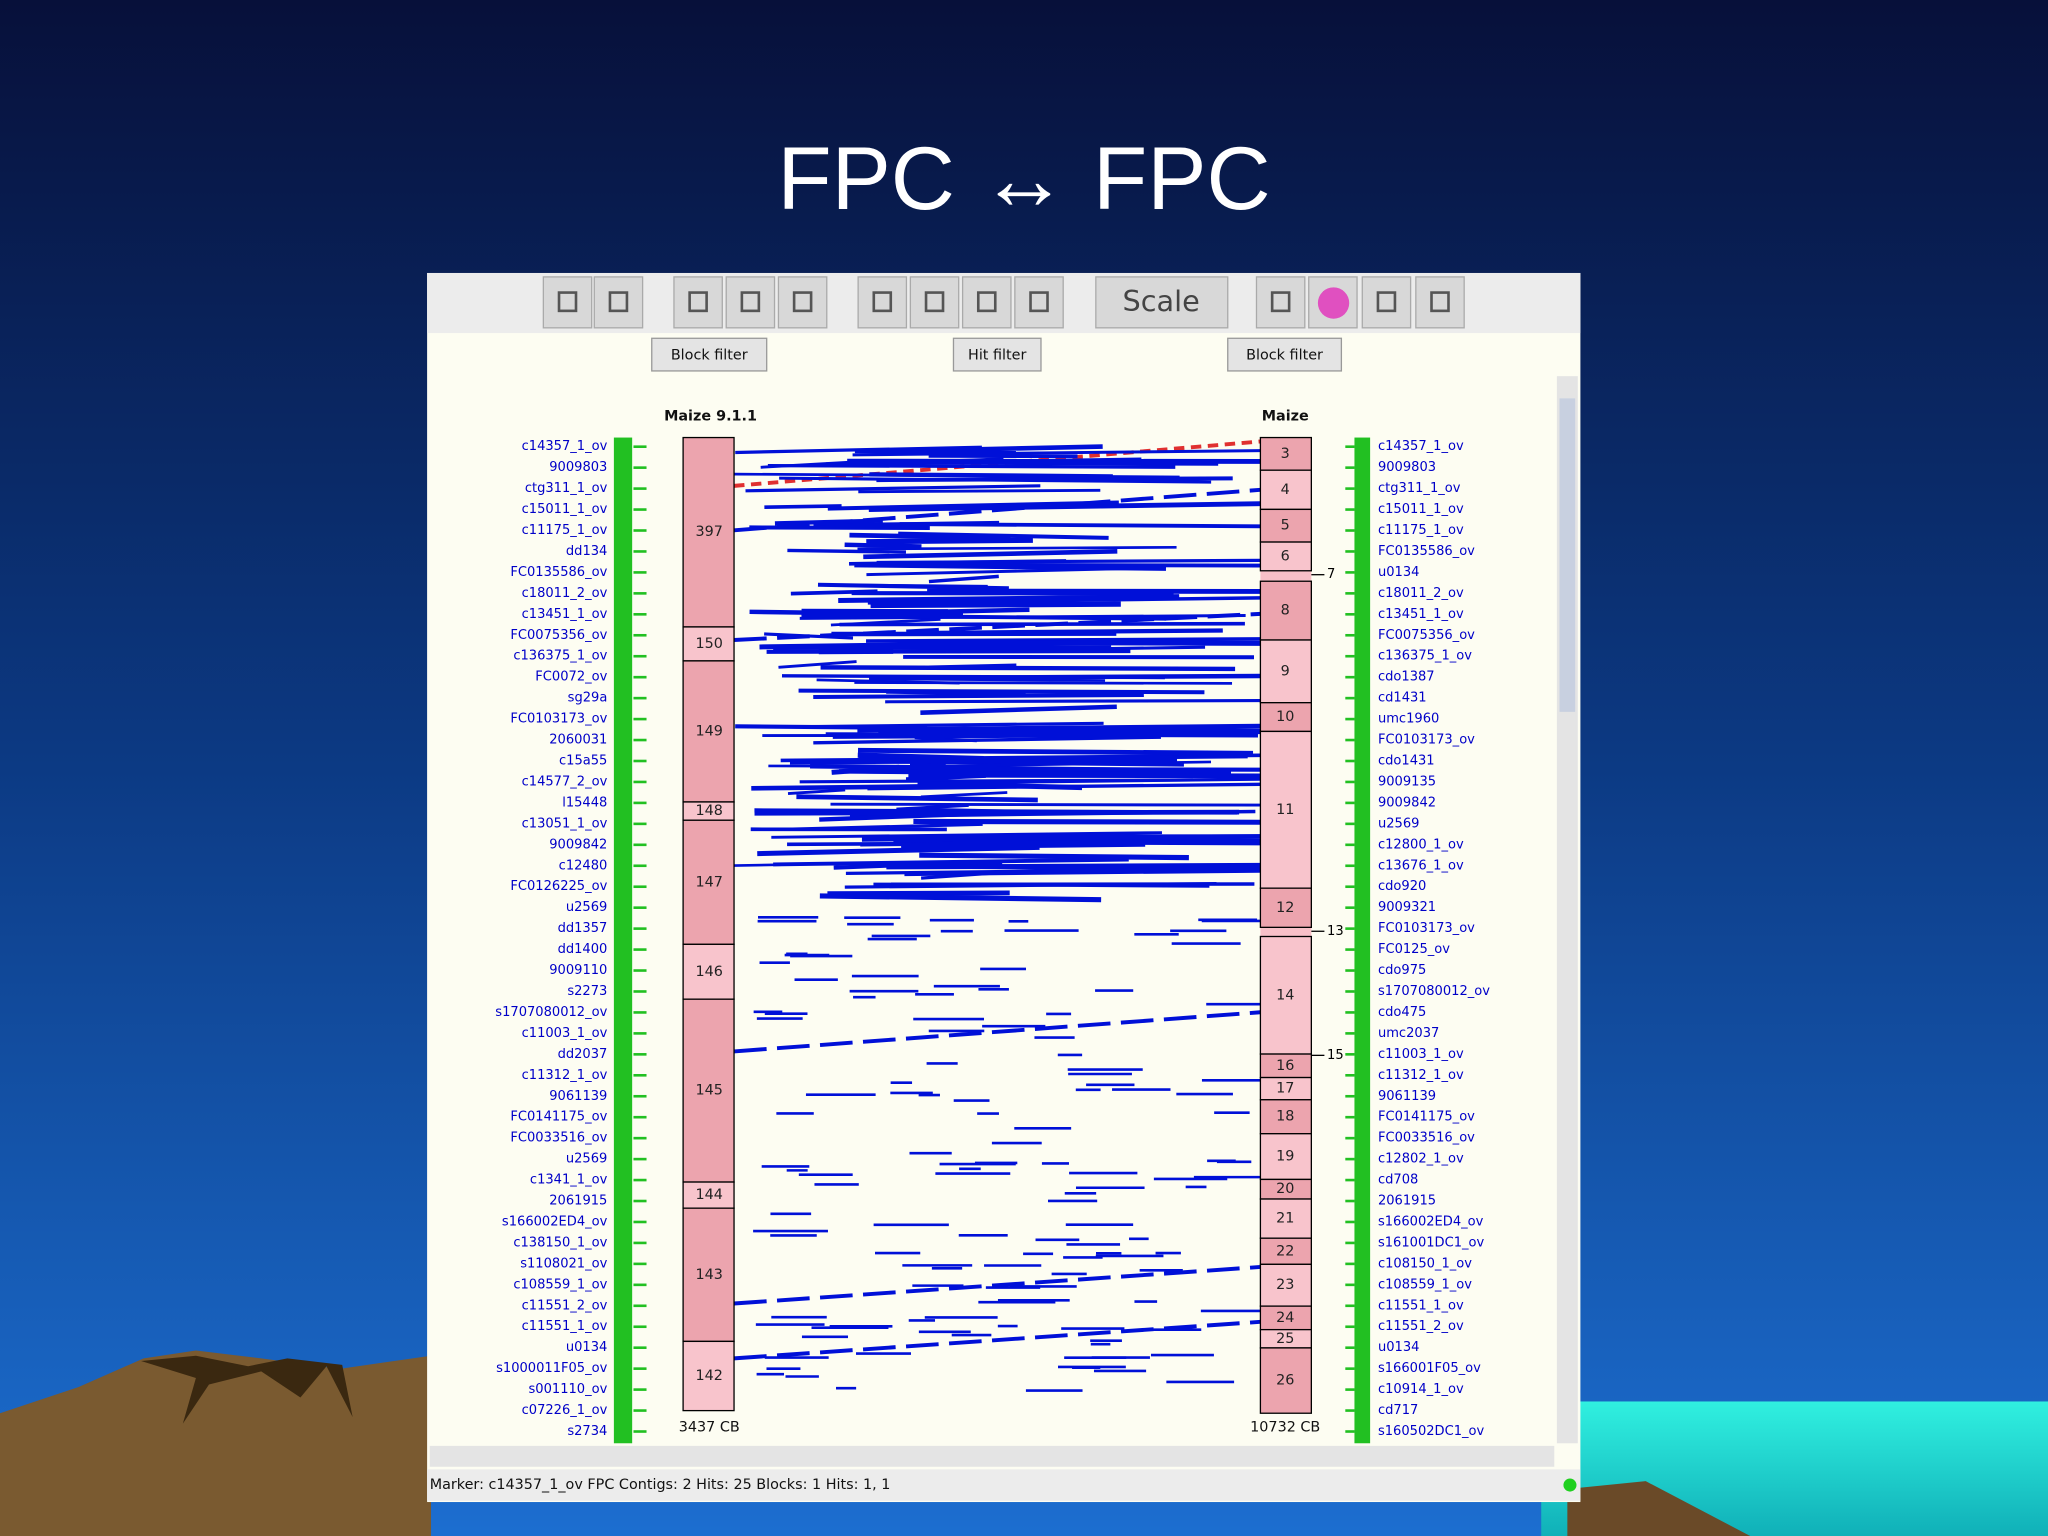  I want to click on contig-label: 16, so click(1285, 1066).